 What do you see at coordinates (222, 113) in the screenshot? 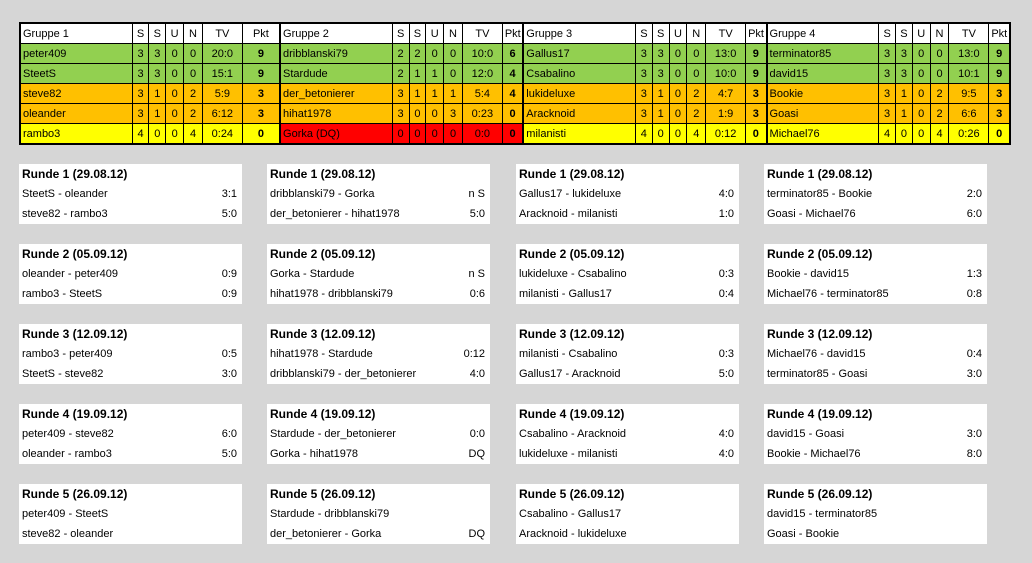
I see `stat-tv: 6:12` at bounding box center [222, 113].